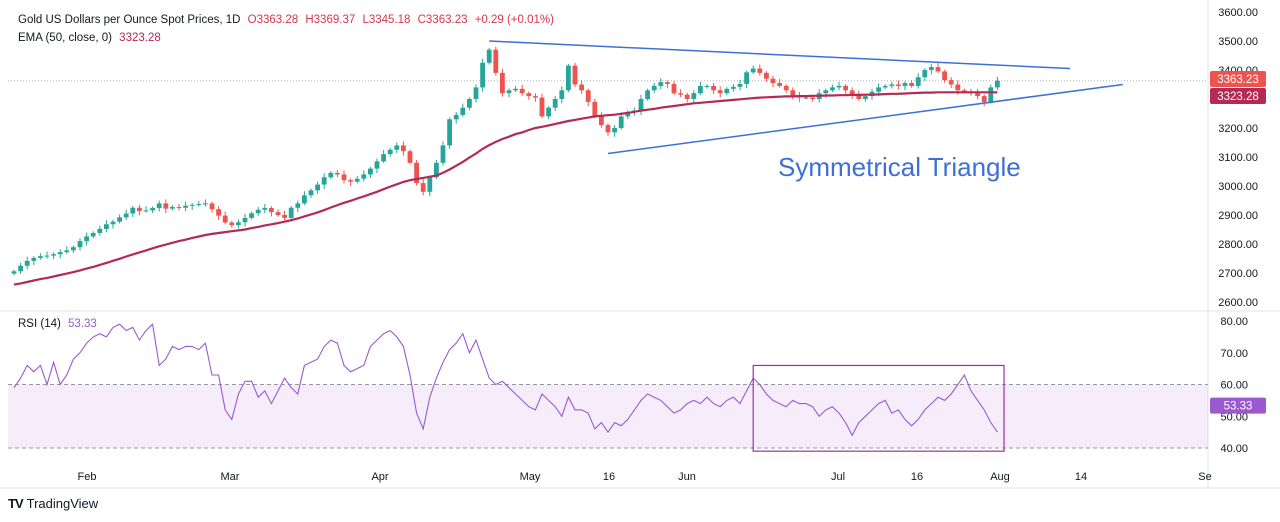 This screenshot has width=1280, height=522. I want to click on tradingview-logo: TV TradingView, so click(53, 503).